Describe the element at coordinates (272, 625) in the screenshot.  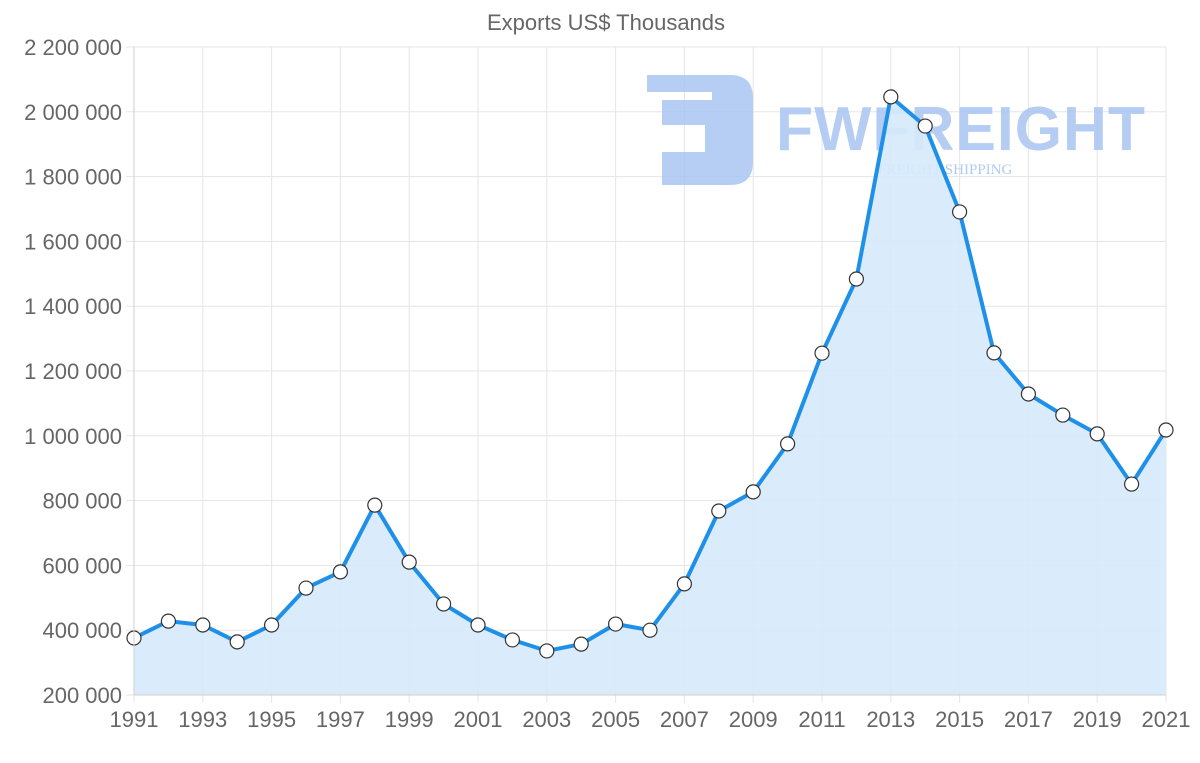
I see `data-point: 1995: 416000` at that location.